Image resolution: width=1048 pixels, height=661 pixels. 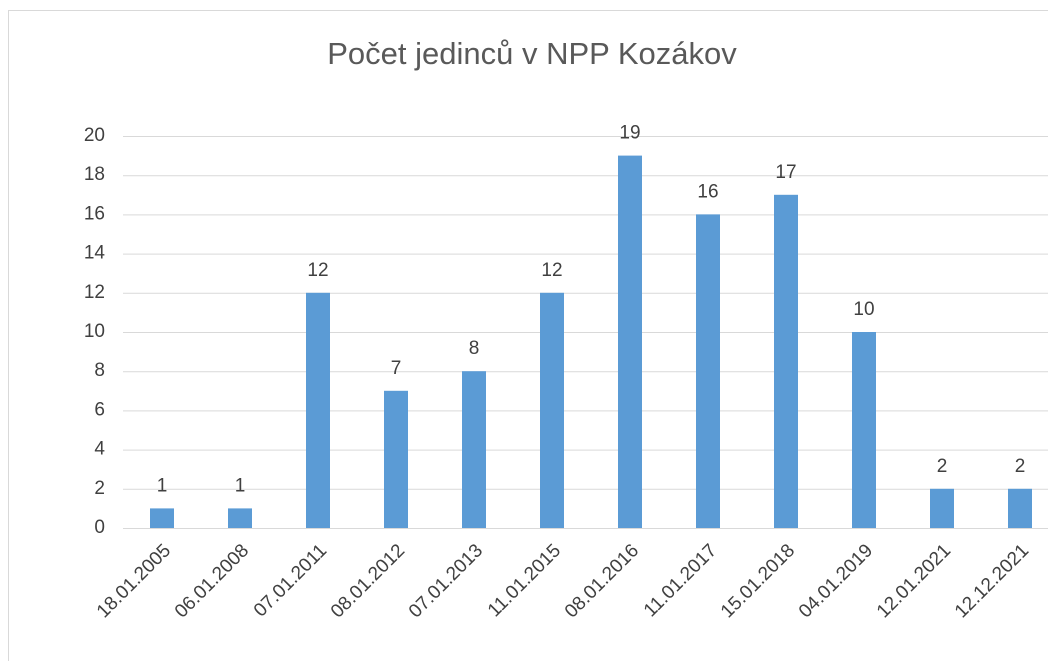 What do you see at coordinates (532, 53) in the screenshot?
I see `chart-title: Počet jedinců v NPP Kozákov` at bounding box center [532, 53].